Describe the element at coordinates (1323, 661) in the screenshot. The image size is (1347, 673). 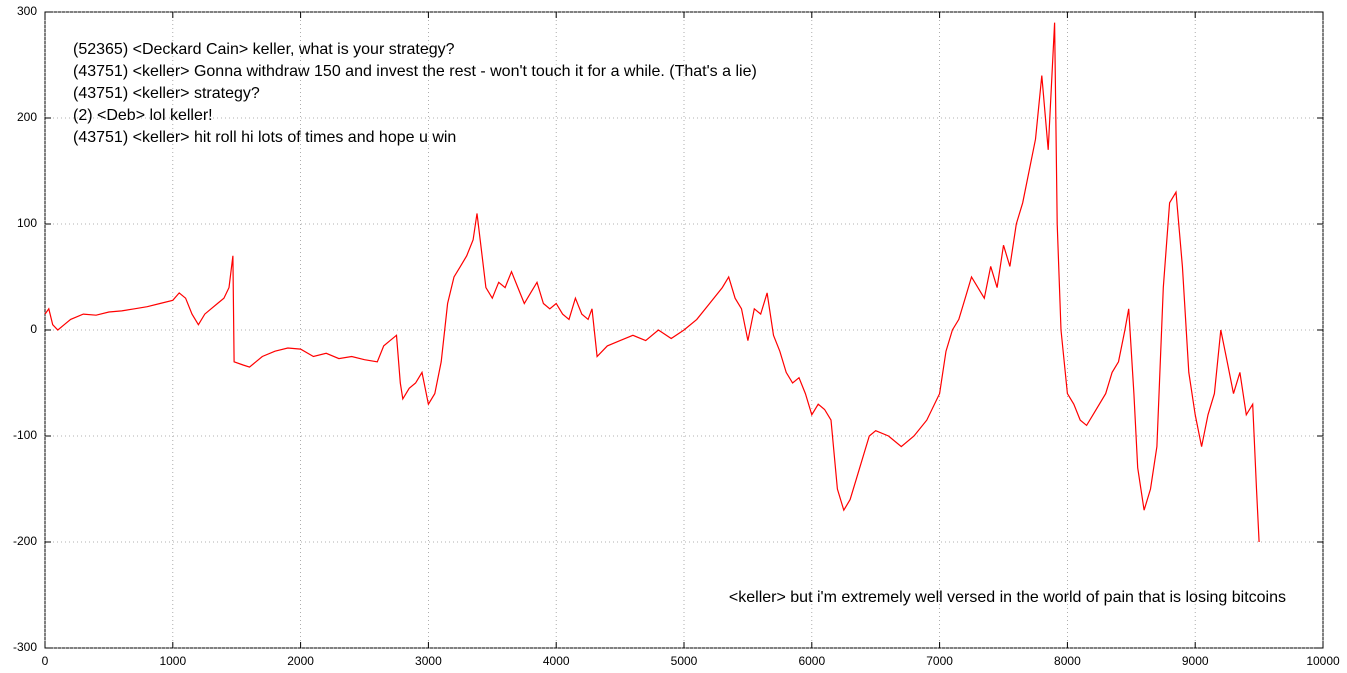
I see `x-tick-label: 10000` at that location.